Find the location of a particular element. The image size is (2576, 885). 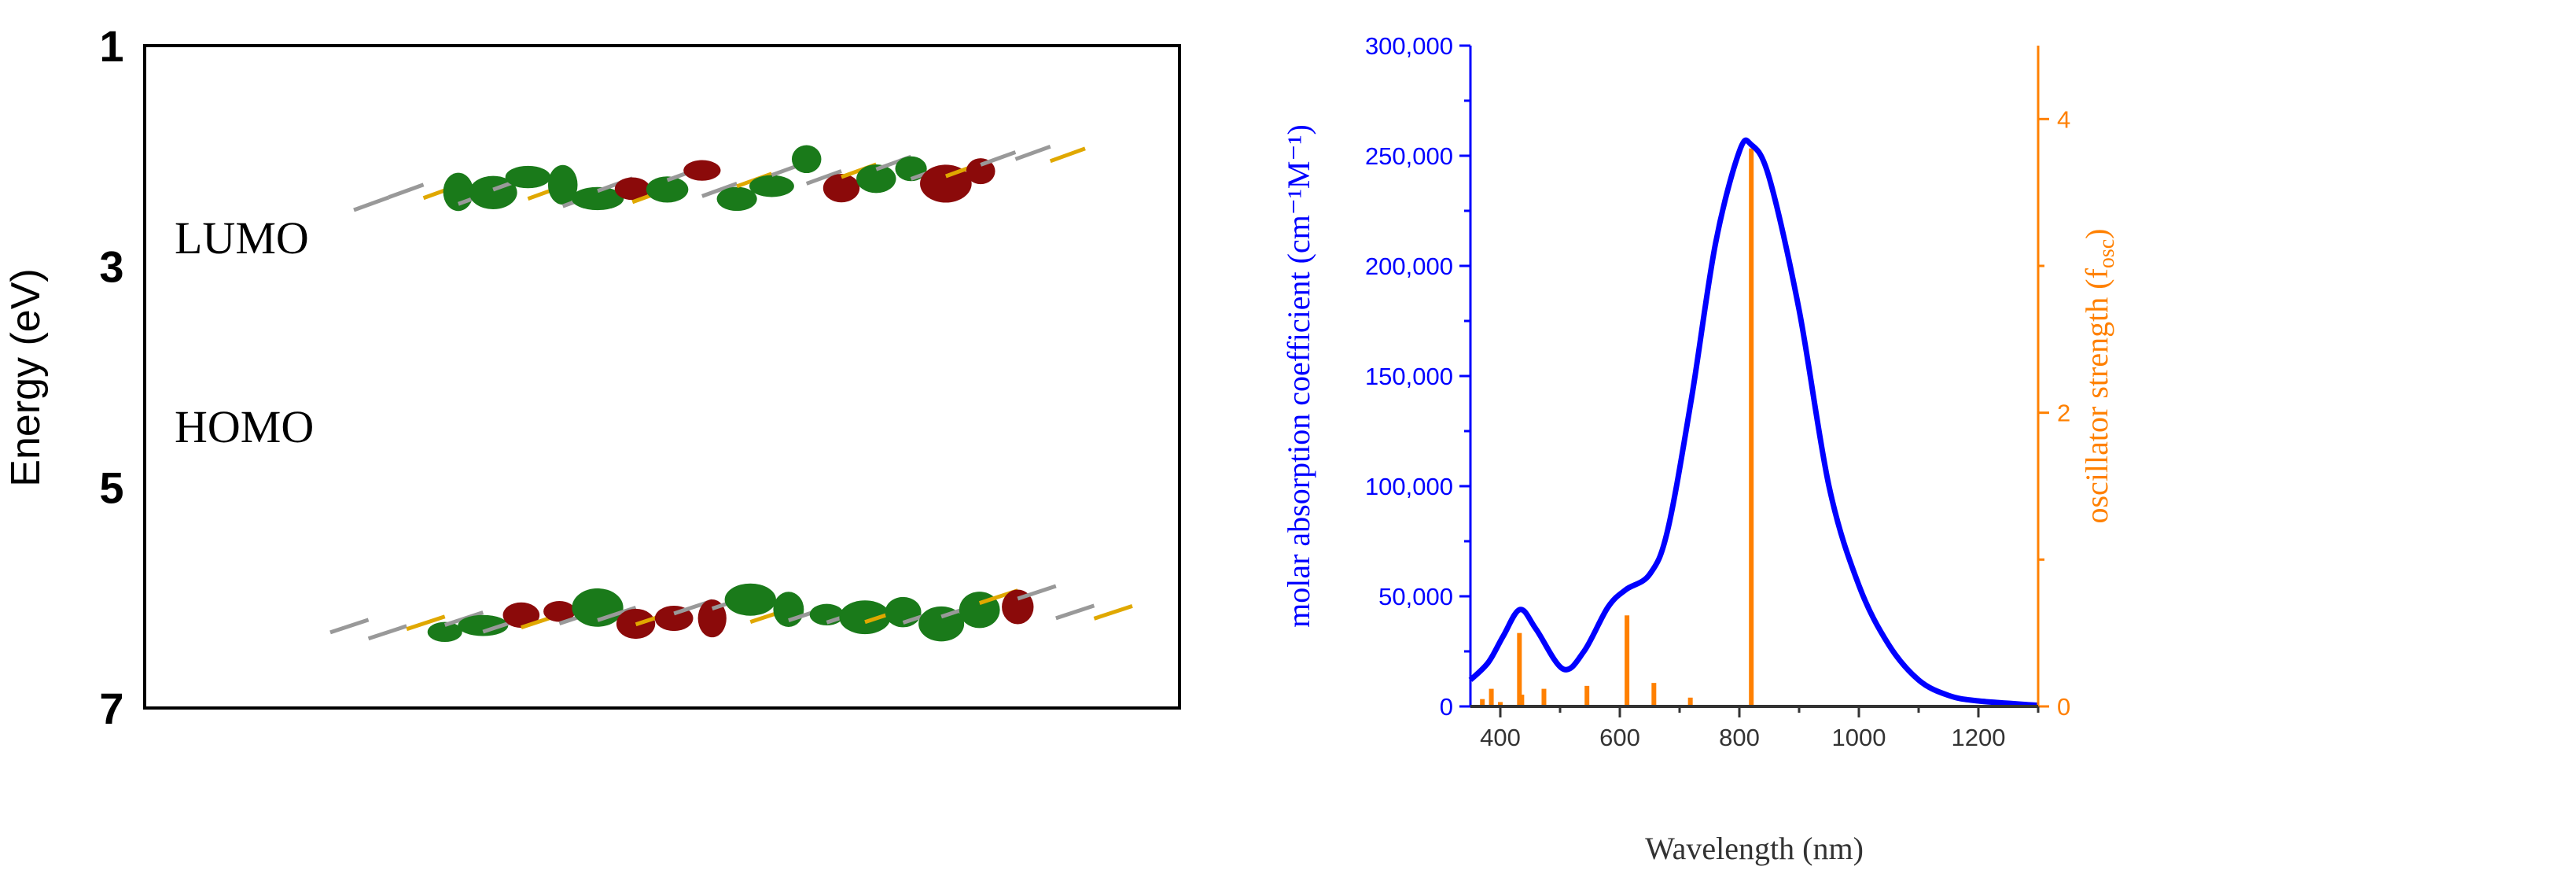

y-axis-label: molar absorption coefficient (cm⁻¹M⁻¹) is located at coordinates (1298, 376).